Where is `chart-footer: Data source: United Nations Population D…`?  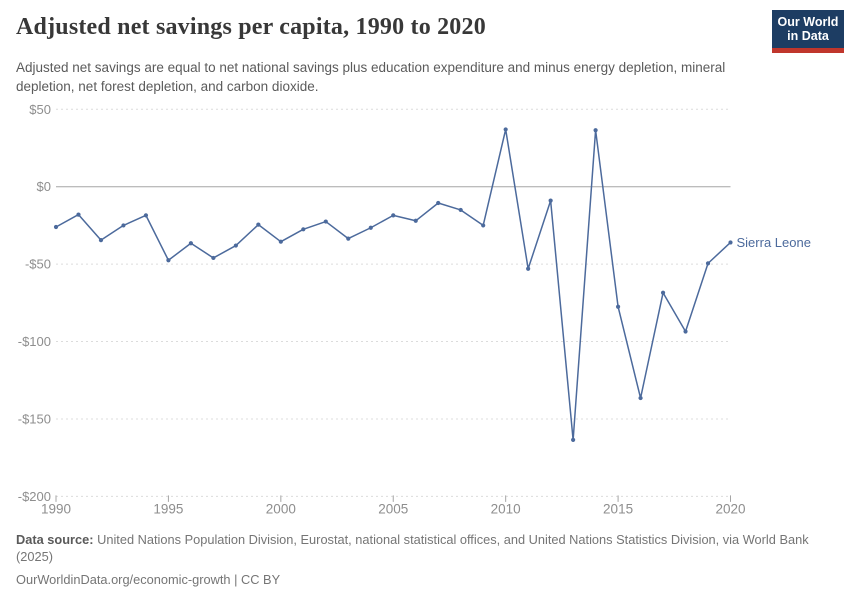 chart-footer: Data source: United Nations Population D… is located at coordinates (422, 559).